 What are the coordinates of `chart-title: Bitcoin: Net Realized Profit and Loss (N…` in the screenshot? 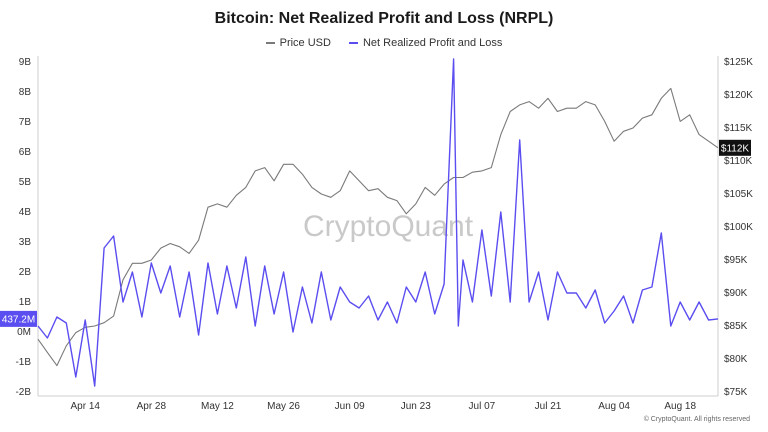 It's located at (384, 18).